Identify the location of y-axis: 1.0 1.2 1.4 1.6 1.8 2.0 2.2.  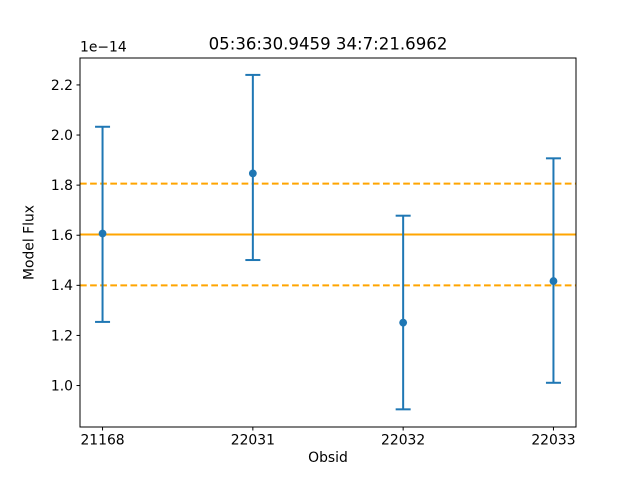
(65, 236).